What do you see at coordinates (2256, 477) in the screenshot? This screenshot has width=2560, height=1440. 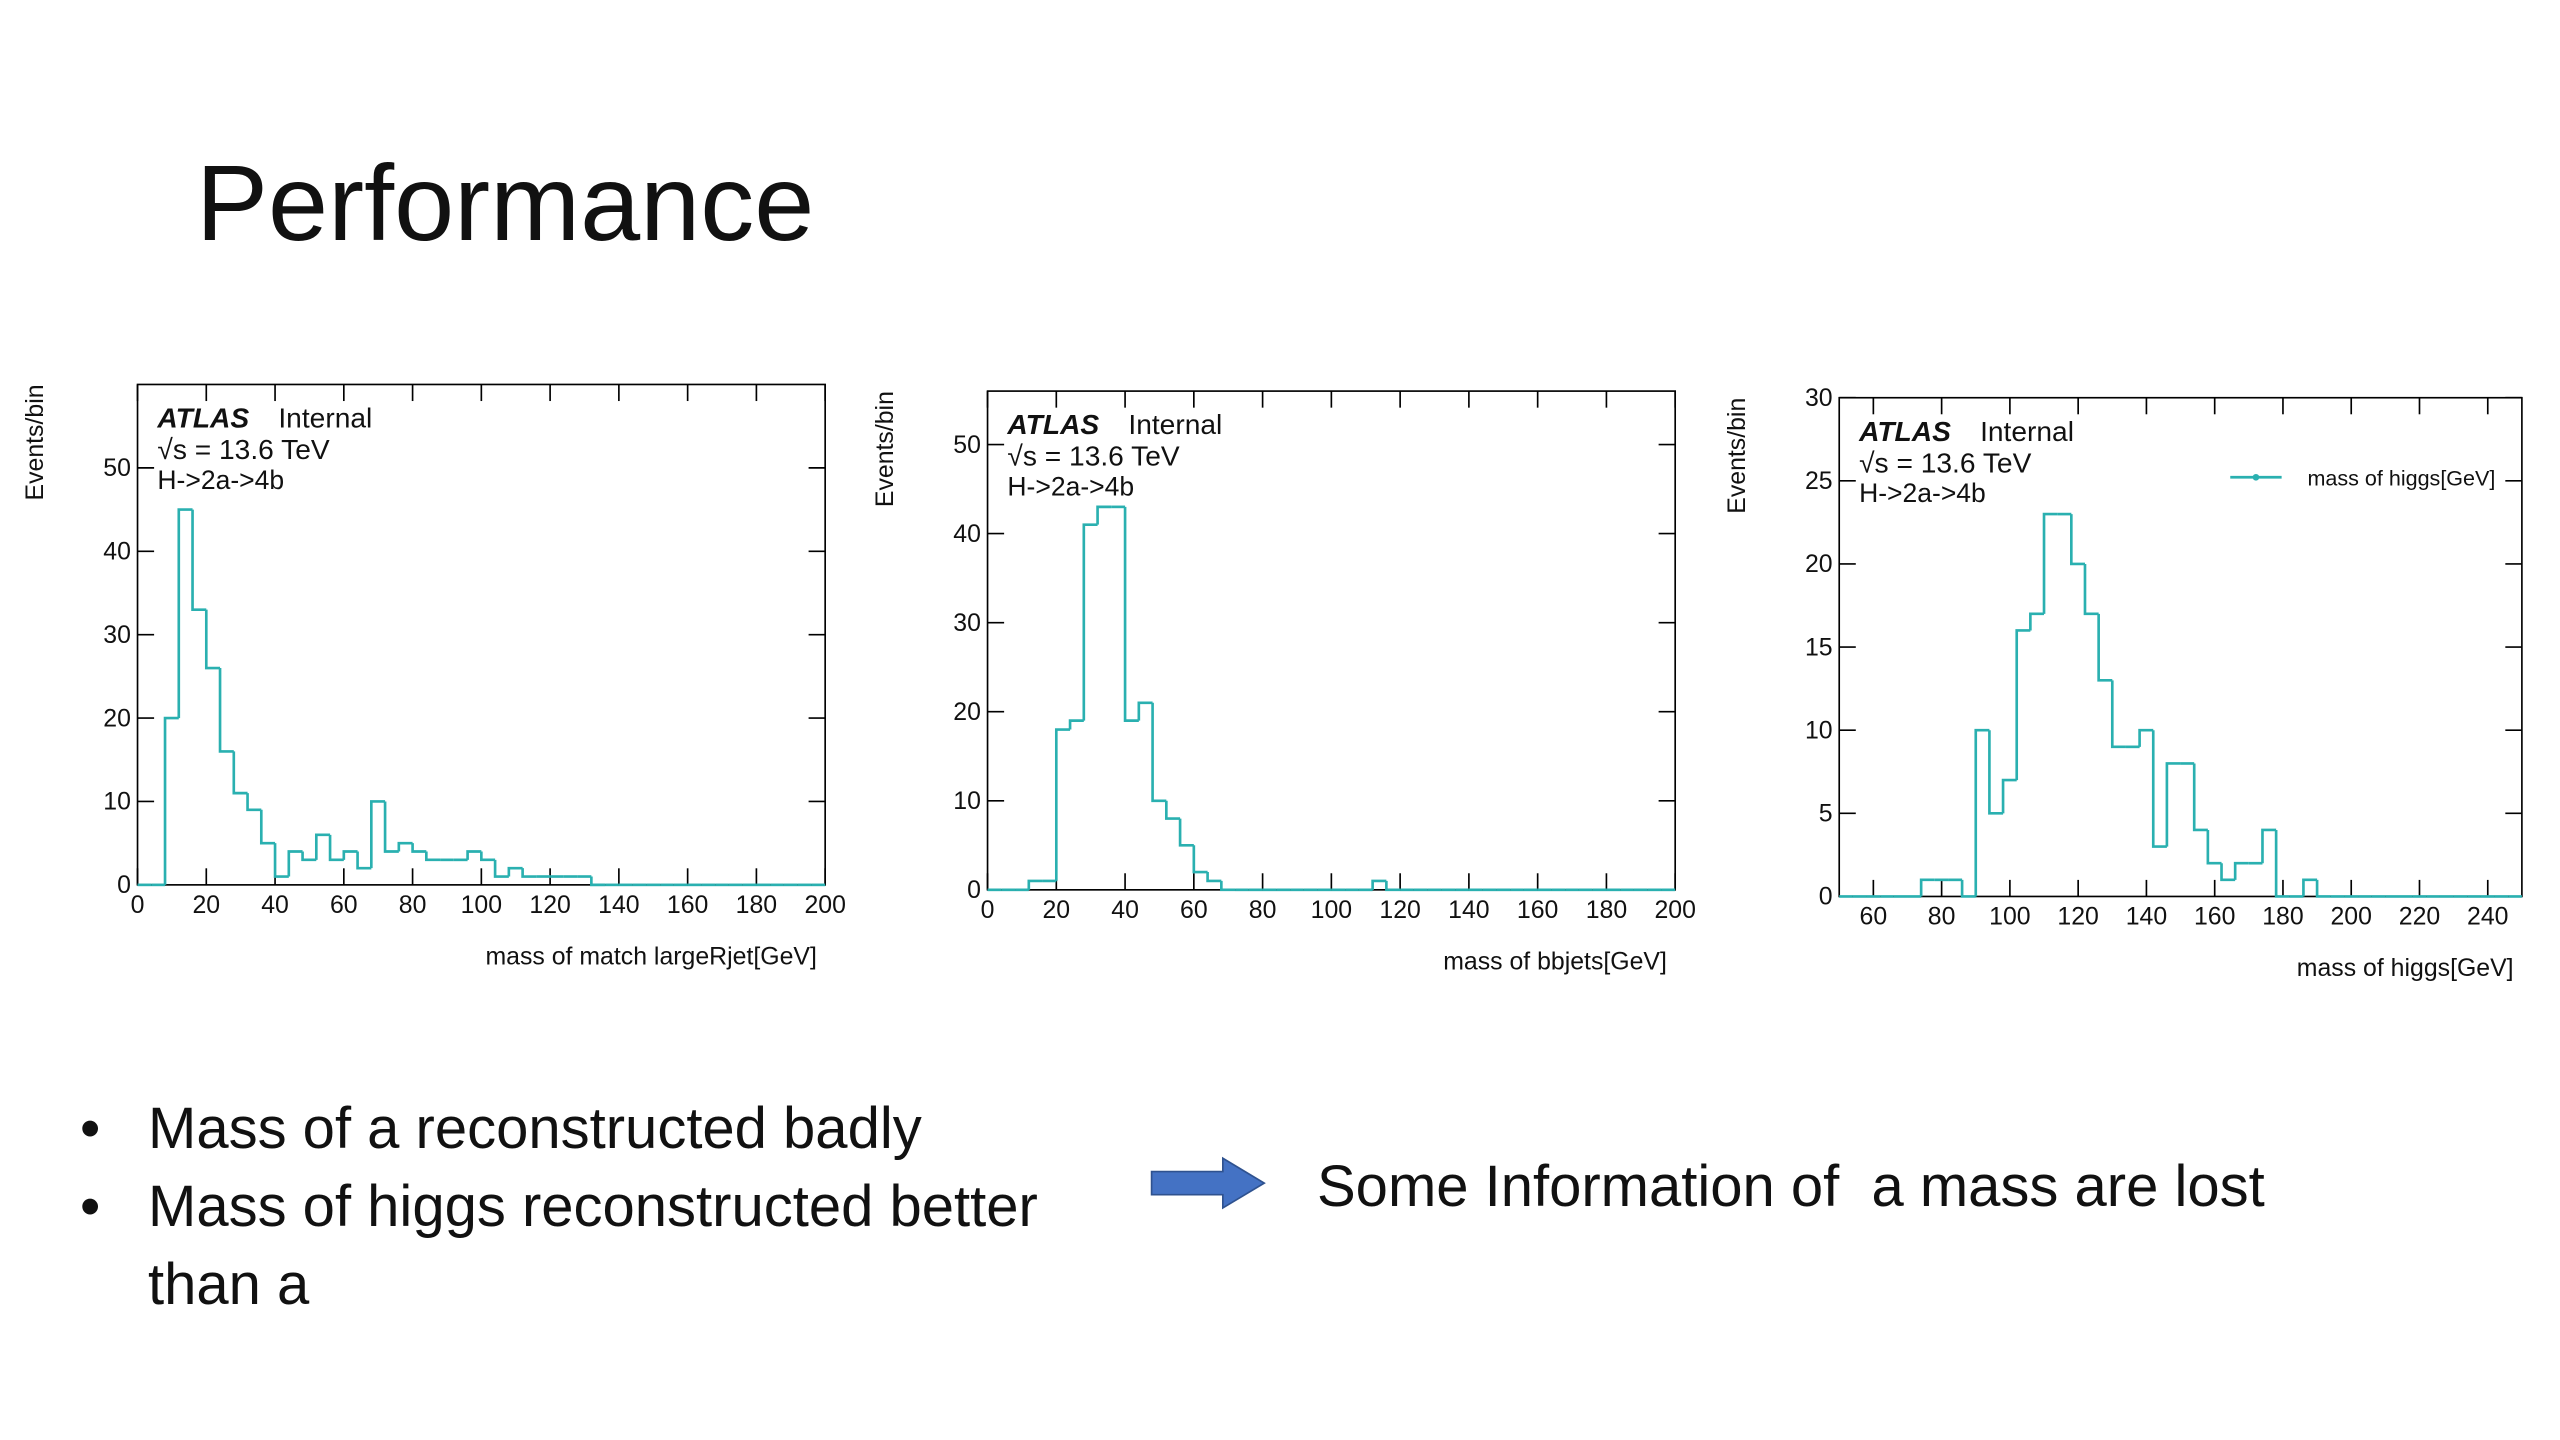 I see `legend-marker` at bounding box center [2256, 477].